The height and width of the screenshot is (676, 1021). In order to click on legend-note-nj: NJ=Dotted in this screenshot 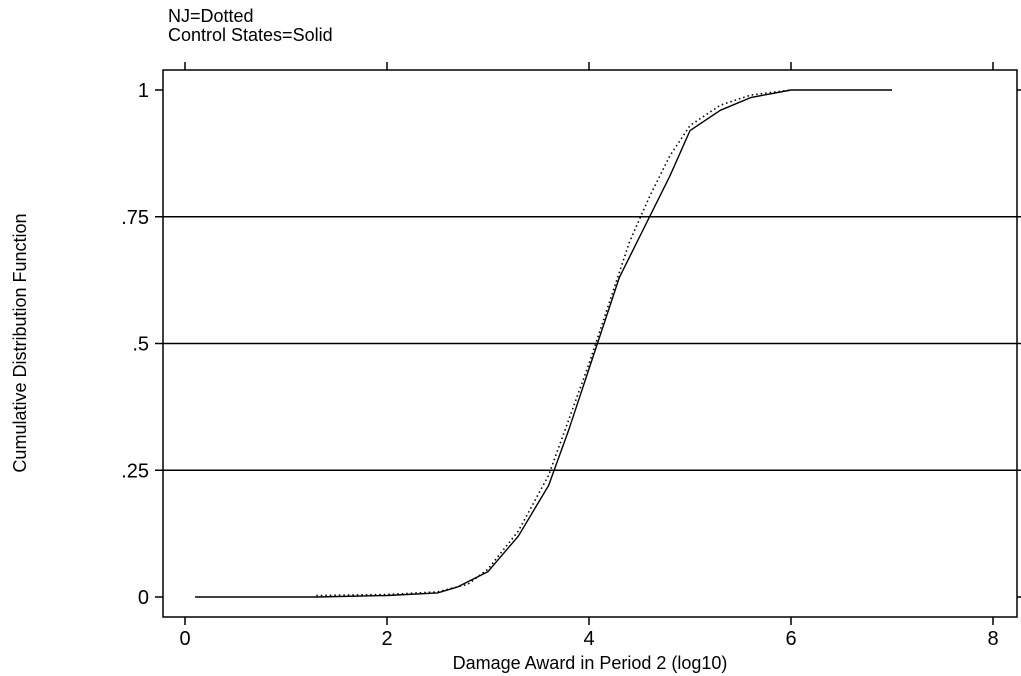, I will do `click(211, 16)`.